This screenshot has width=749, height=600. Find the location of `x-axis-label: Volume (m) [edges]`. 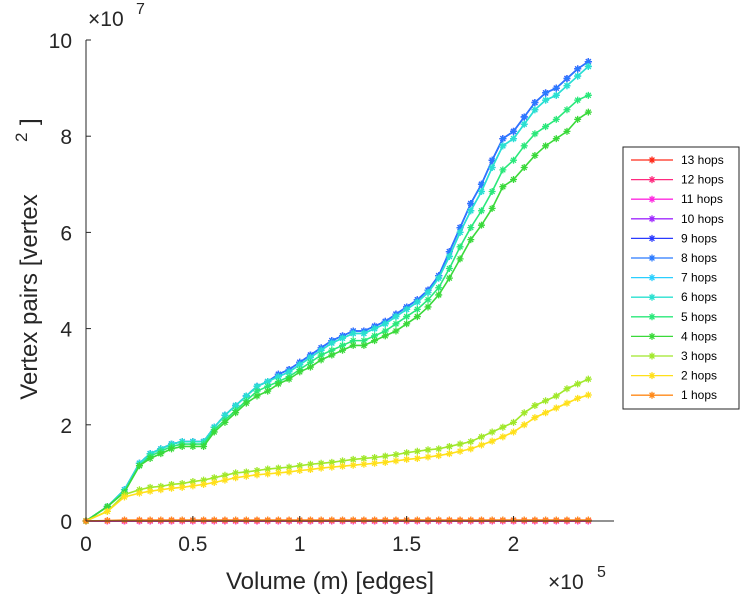

x-axis-label: Volume (m) [edges] is located at coordinates (330, 581).